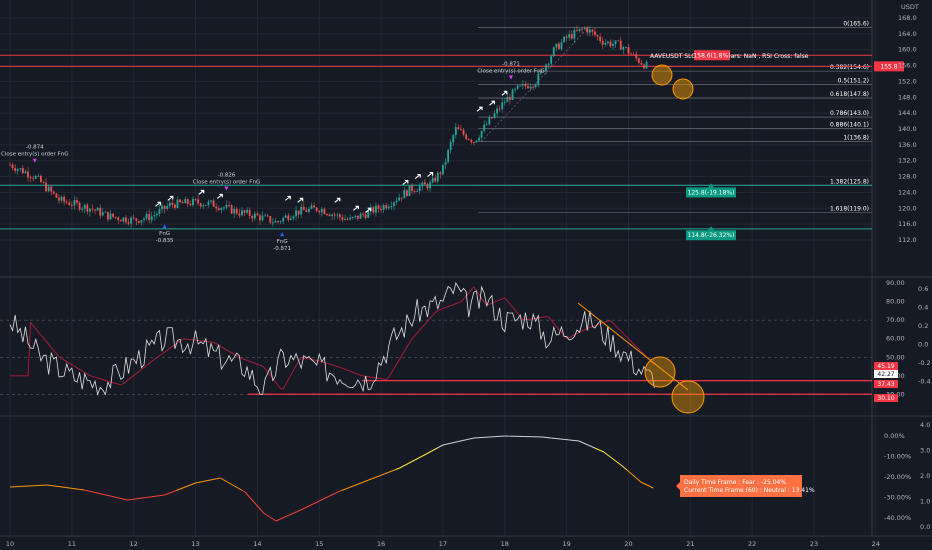 The image size is (932, 550). I want to click on currency-label: USDT, so click(910, 7).